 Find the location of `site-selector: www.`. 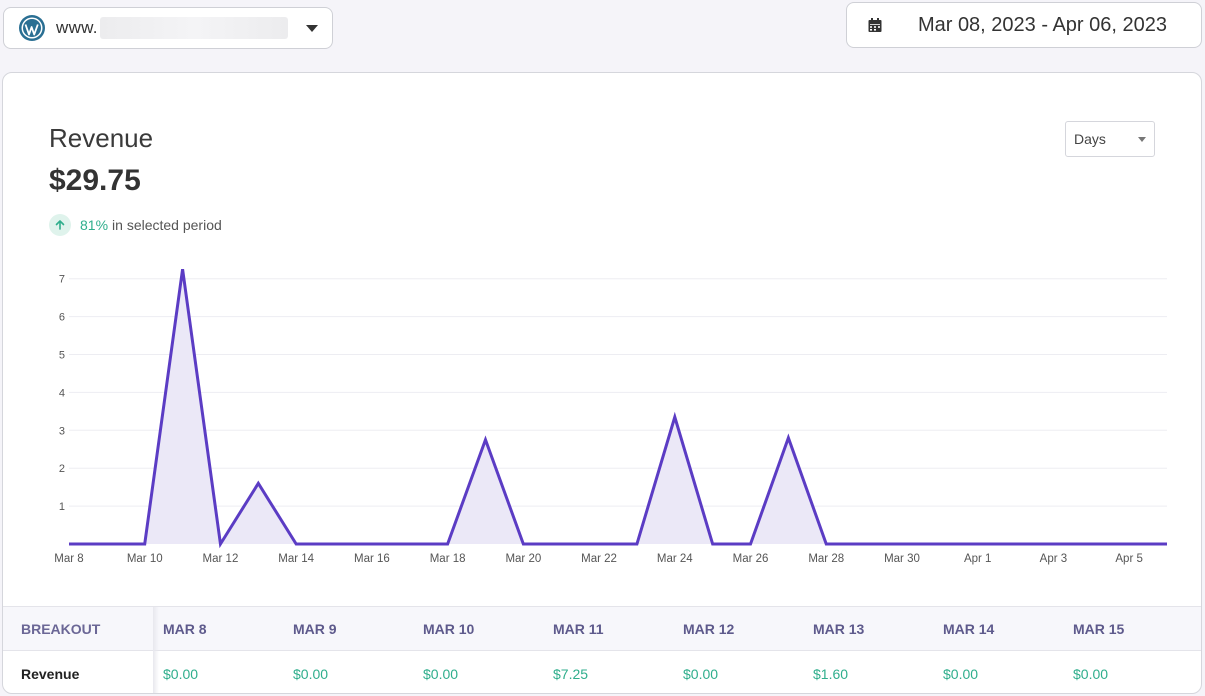

site-selector: www. is located at coordinates (168, 28).